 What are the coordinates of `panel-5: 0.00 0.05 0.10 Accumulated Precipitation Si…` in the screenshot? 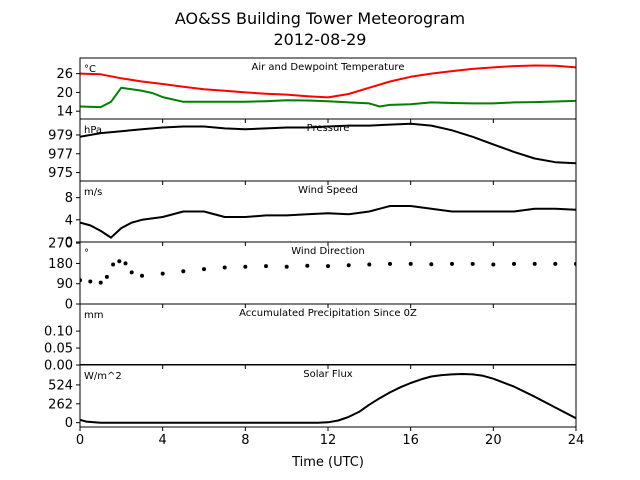 It's located at (310, 338).